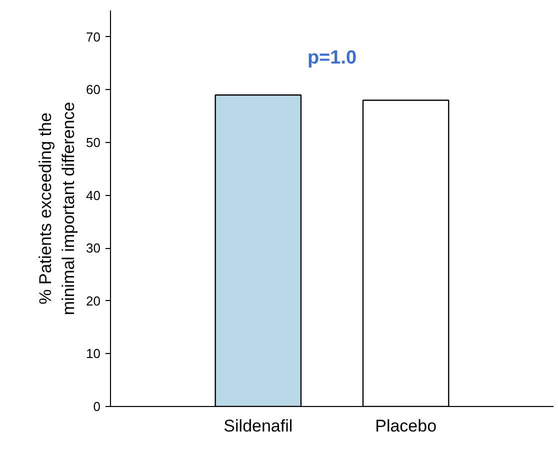 This screenshot has width=558, height=456. Describe the element at coordinates (93, 300) in the screenshot. I see `y-tick-label: 20` at that location.